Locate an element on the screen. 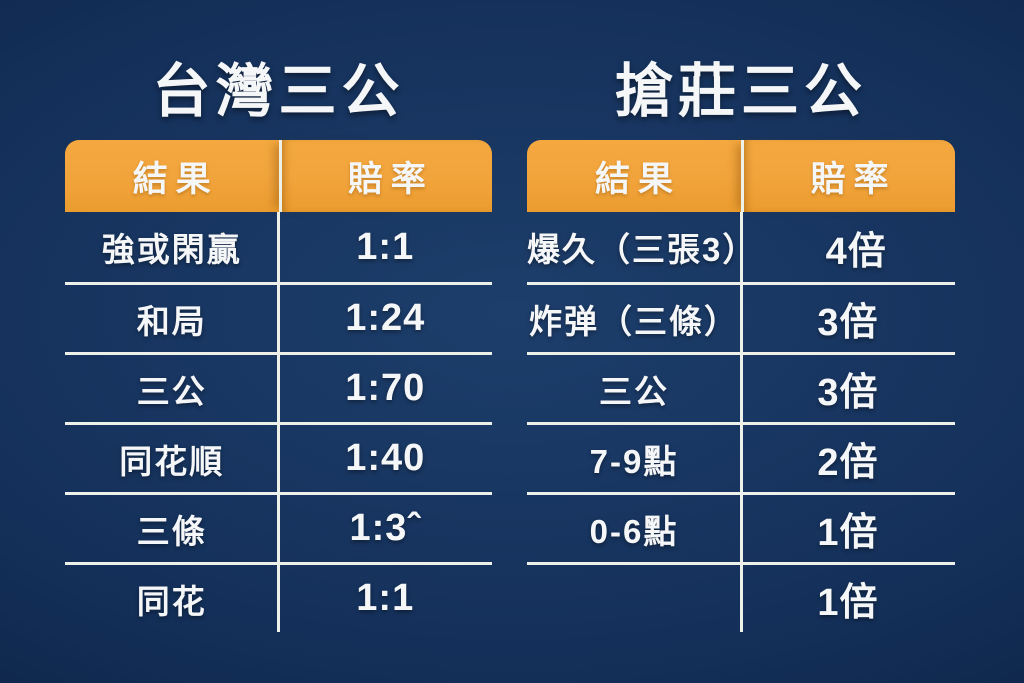 This screenshot has height=683, width=1024. odds-cell: 2倍 is located at coordinates (848, 463).